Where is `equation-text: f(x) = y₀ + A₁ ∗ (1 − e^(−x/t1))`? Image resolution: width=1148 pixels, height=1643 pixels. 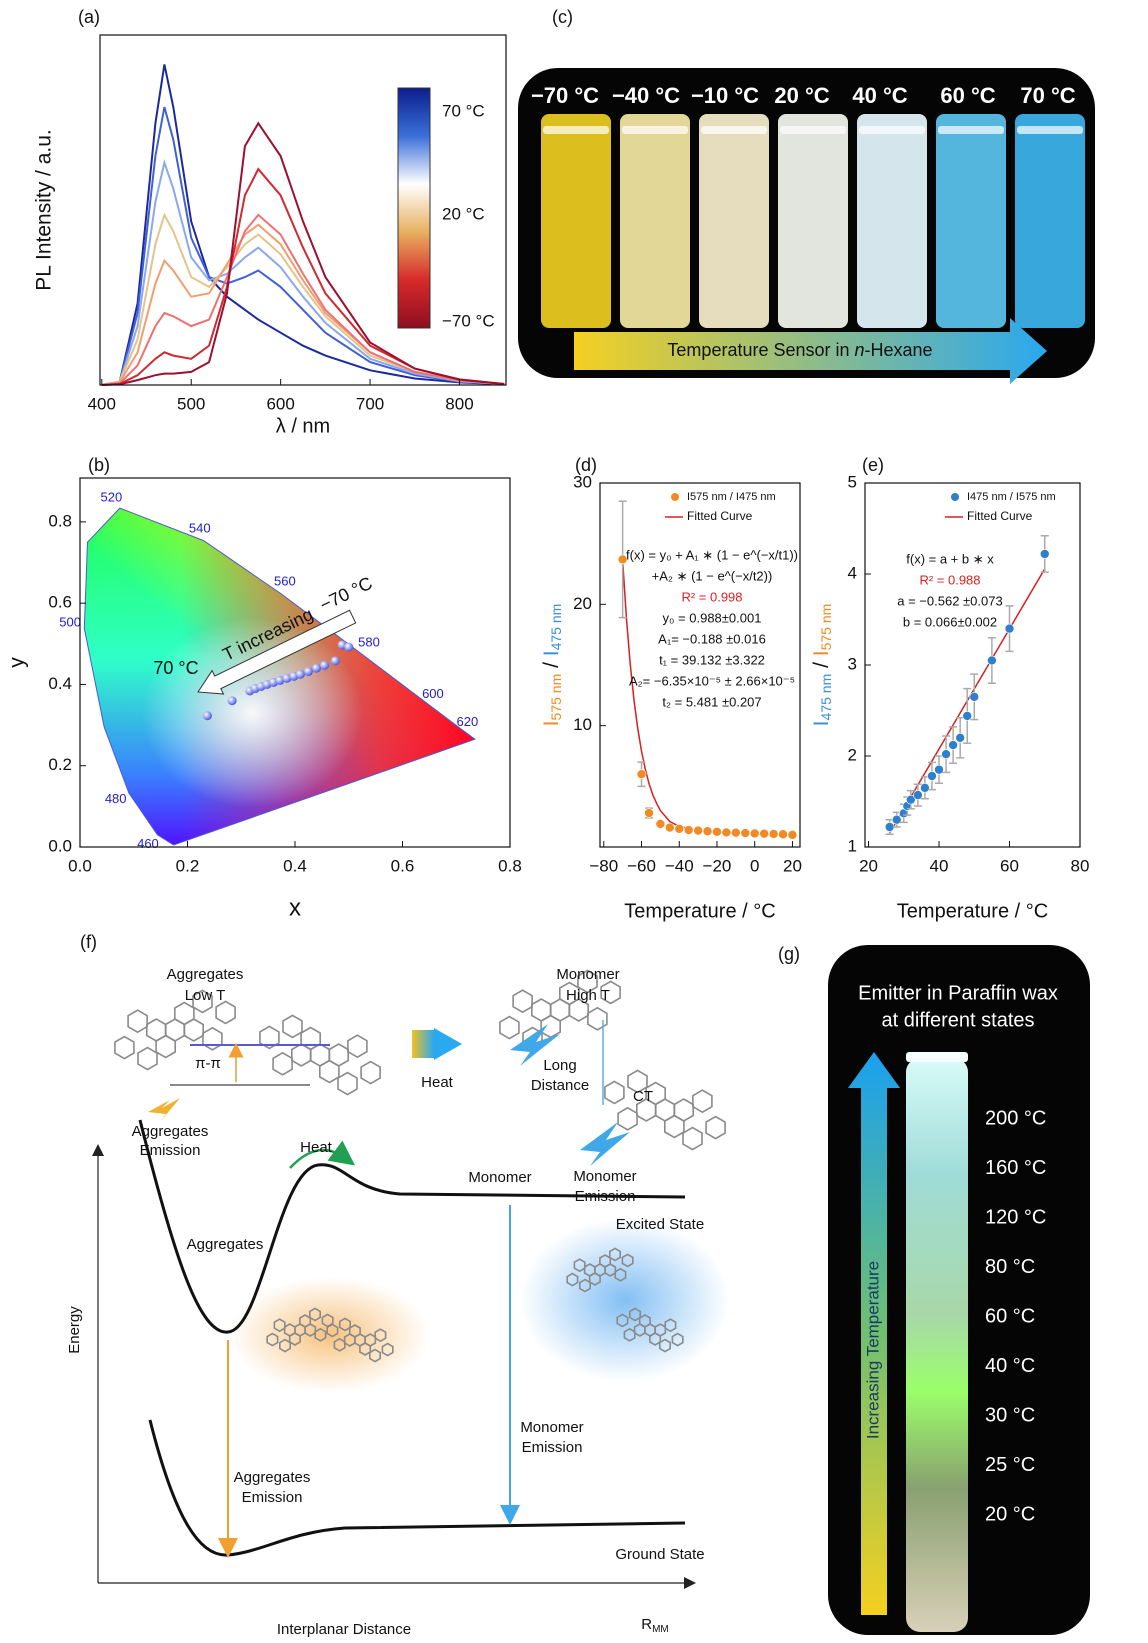 equation-text: f(x) = y₀ + A₁ ∗ (1 − e^(−x/t1)) is located at coordinates (712, 554).